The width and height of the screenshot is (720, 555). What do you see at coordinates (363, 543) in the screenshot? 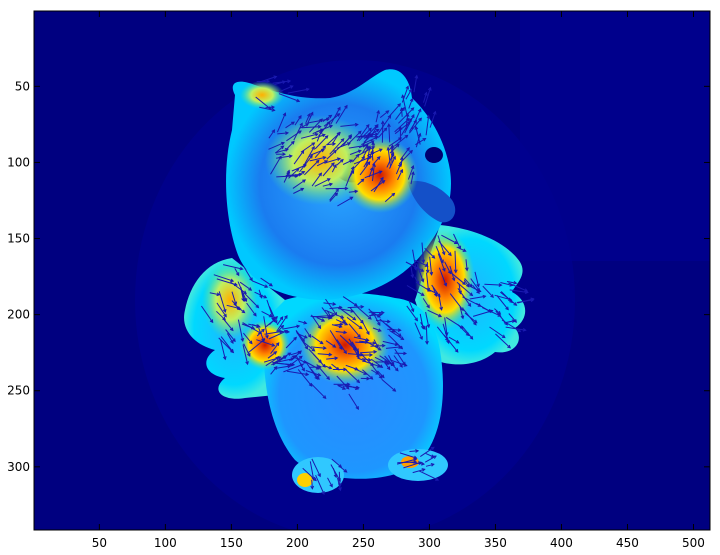
I see `x-tick-label: 250` at bounding box center [363, 543].